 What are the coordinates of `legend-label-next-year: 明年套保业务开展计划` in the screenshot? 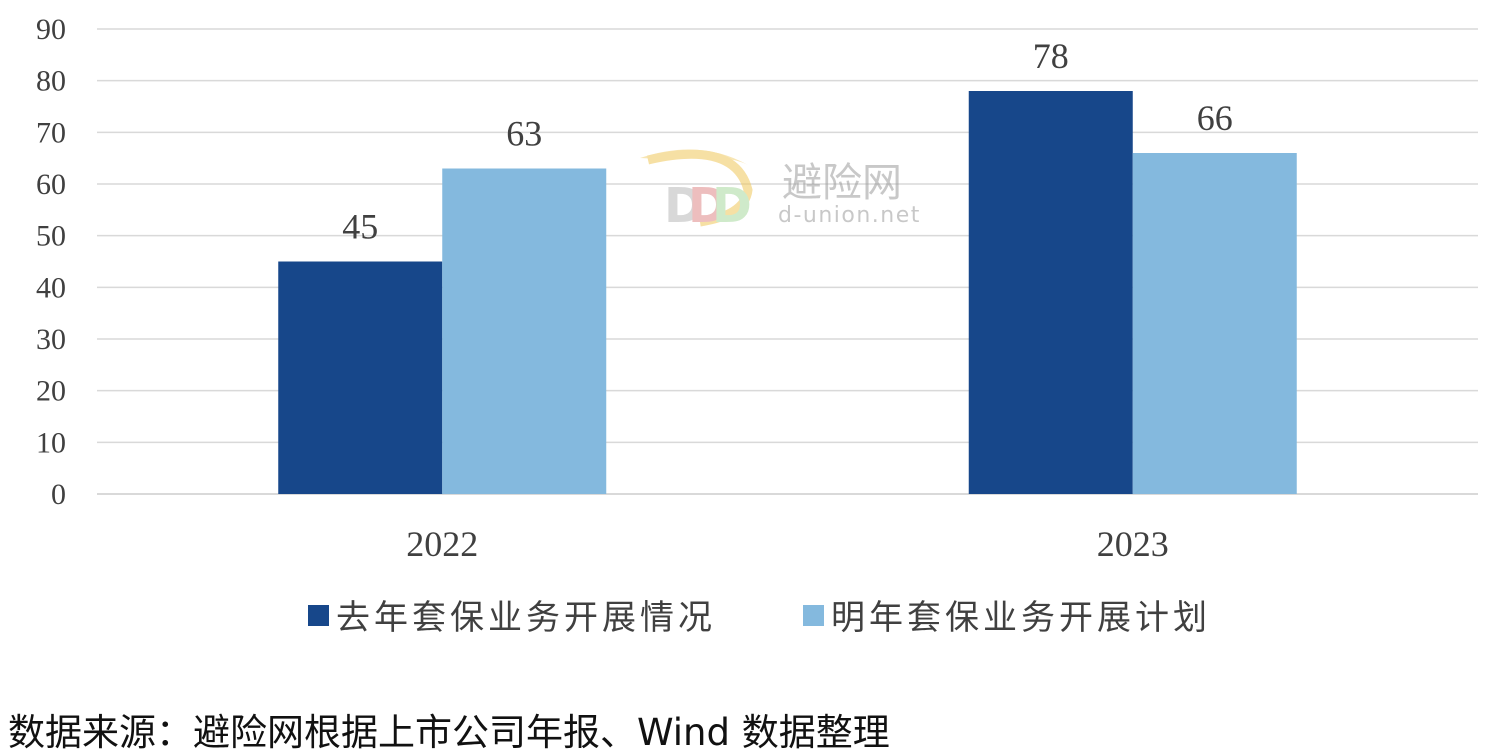 It's located at (1021, 618).